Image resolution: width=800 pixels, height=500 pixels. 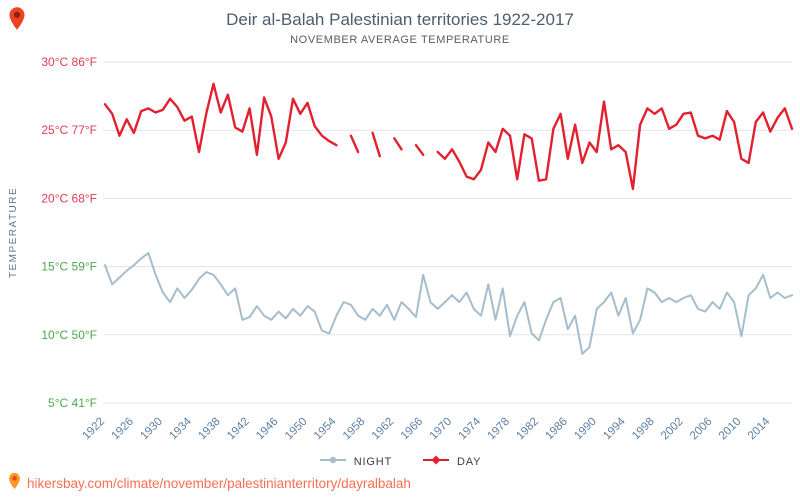 What do you see at coordinates (730, 429) in the screenshot?
I see `x-axis-tick-label: 2010` at bounding box center [730, 429].